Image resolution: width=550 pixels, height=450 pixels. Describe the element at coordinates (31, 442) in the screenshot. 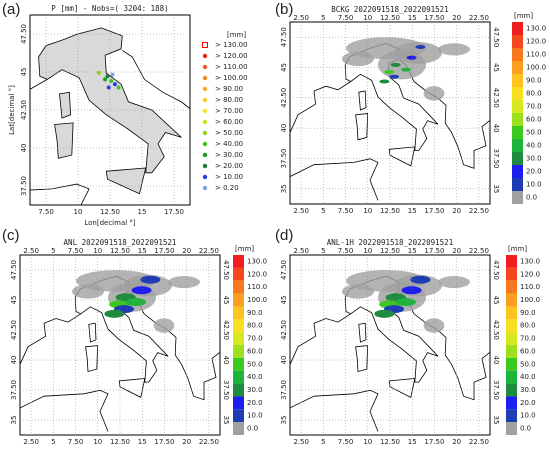

I see `x-tick-label: 2.50` at that location.